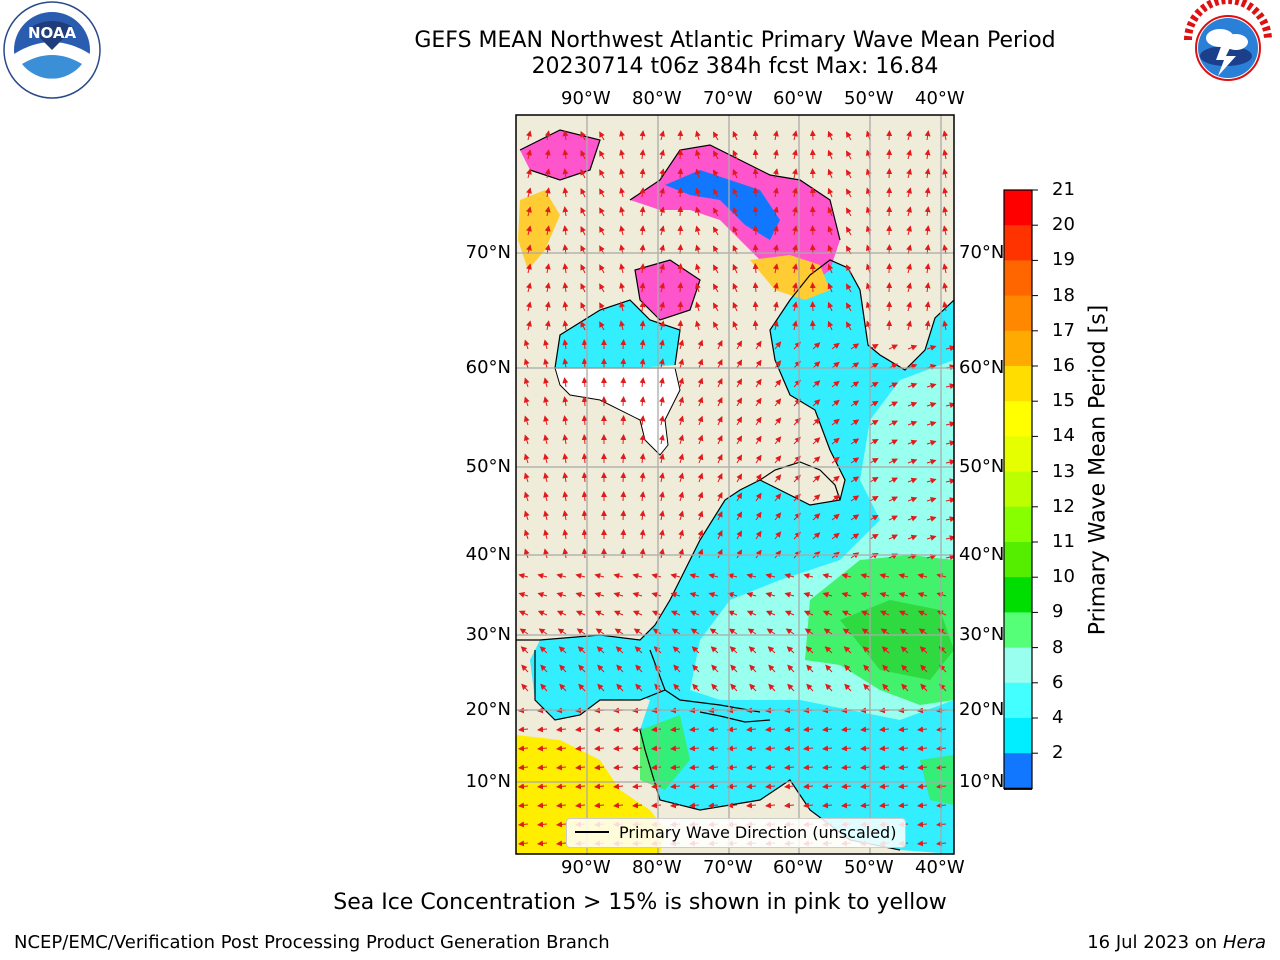 Image resolution: width=1280 pixels, height=960 pixels. What do you see at coordinates (1244, 942) in the screenshot?
I see `footer-host: Hera` at bounding box center [1244, 942].